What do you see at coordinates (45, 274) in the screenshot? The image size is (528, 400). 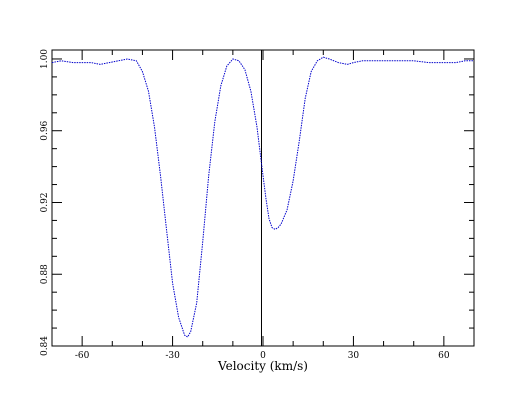 I see `y-tick-label: 0.88` at bounding box center [45, 274].